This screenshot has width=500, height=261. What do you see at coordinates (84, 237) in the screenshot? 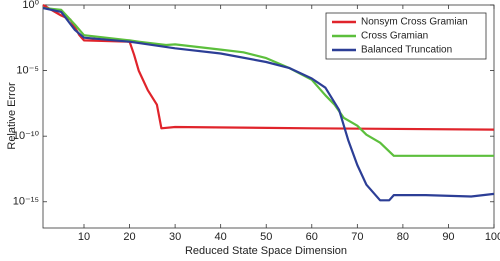
I see `x-tick-label: 10` at bounding box center [84, 237].